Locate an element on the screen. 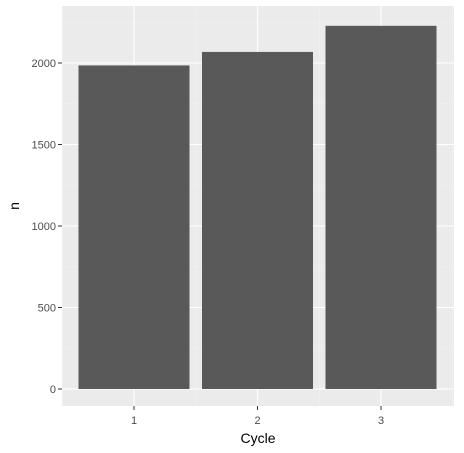 The width and height of the screenshot is (464, 453). y-axis-ticks: 0 500 1000 1500 2000 is located at coordinates (47, 227).